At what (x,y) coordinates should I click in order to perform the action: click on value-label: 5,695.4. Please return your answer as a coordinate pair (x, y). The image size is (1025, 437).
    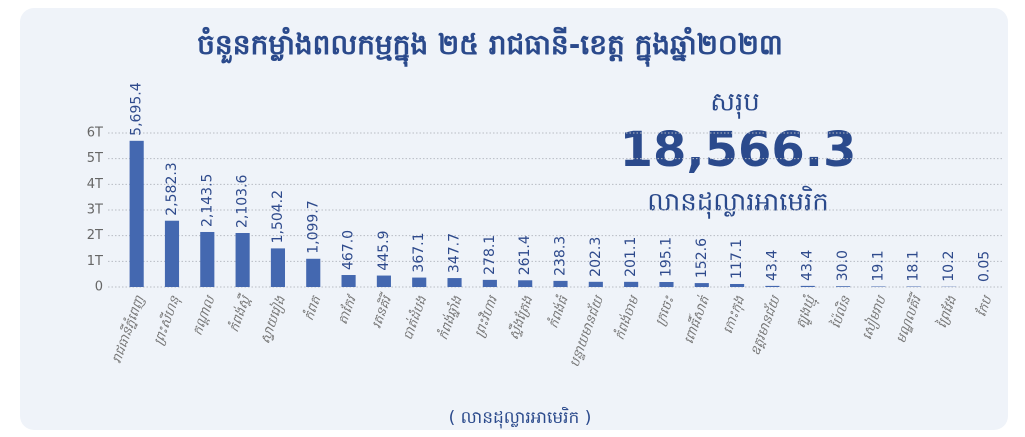
    Looking at the image, I should click on (137, 109).